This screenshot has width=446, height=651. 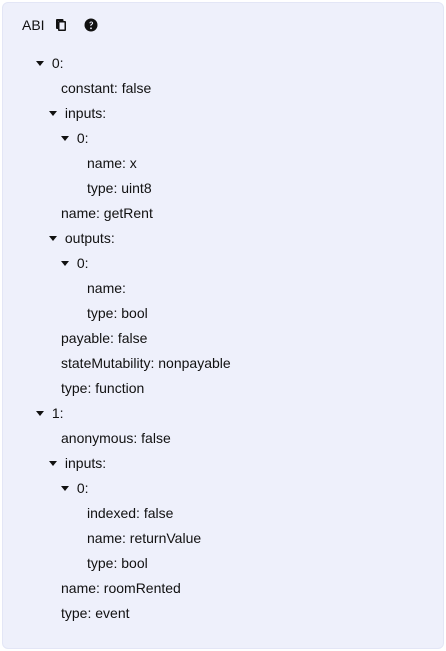 I want to click on tree-node-label-inputs-event: inputs:, so click(x=85, y=463).